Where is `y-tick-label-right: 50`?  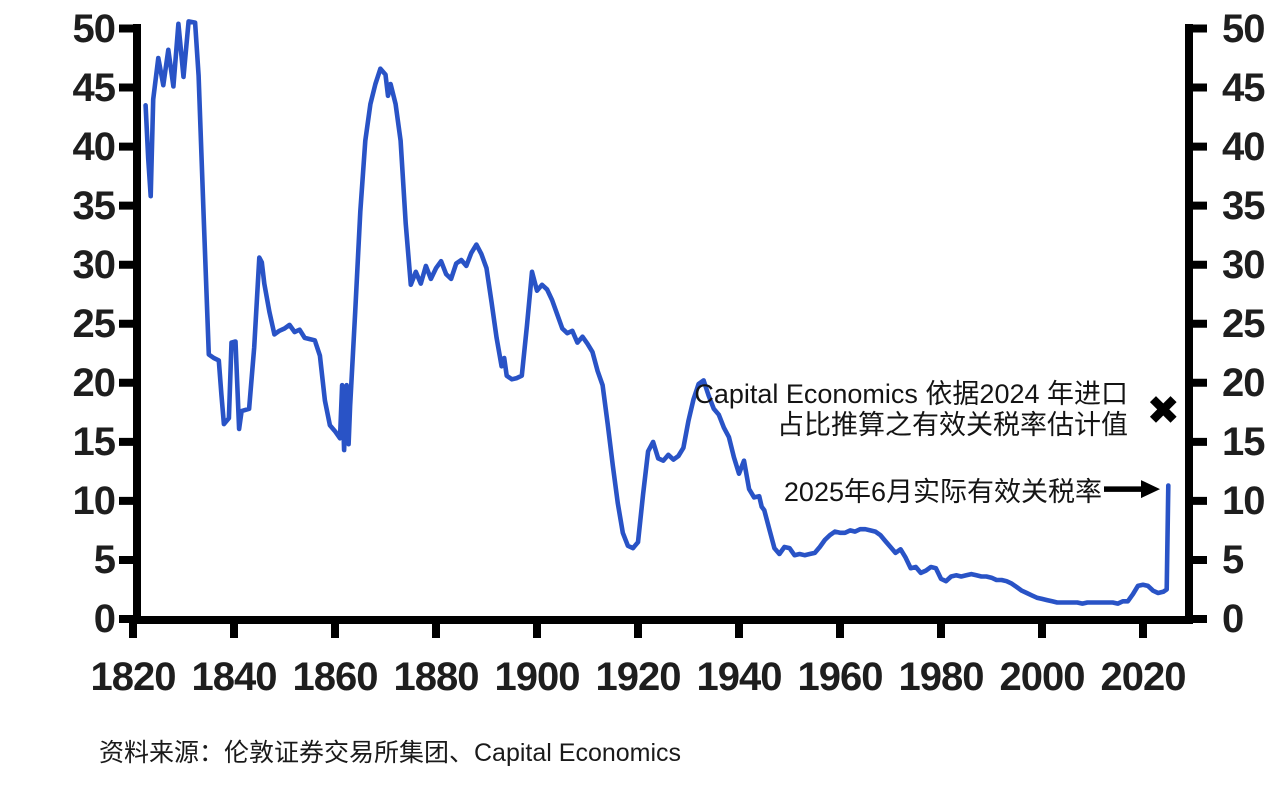 y-tick-label-right: 50 is located at coordinates (1244, 28).